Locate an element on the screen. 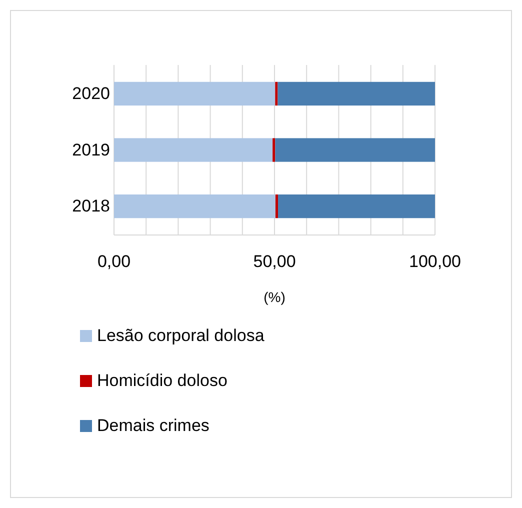  x-tick-label: 0,00 is located at coordinates (114, 262).